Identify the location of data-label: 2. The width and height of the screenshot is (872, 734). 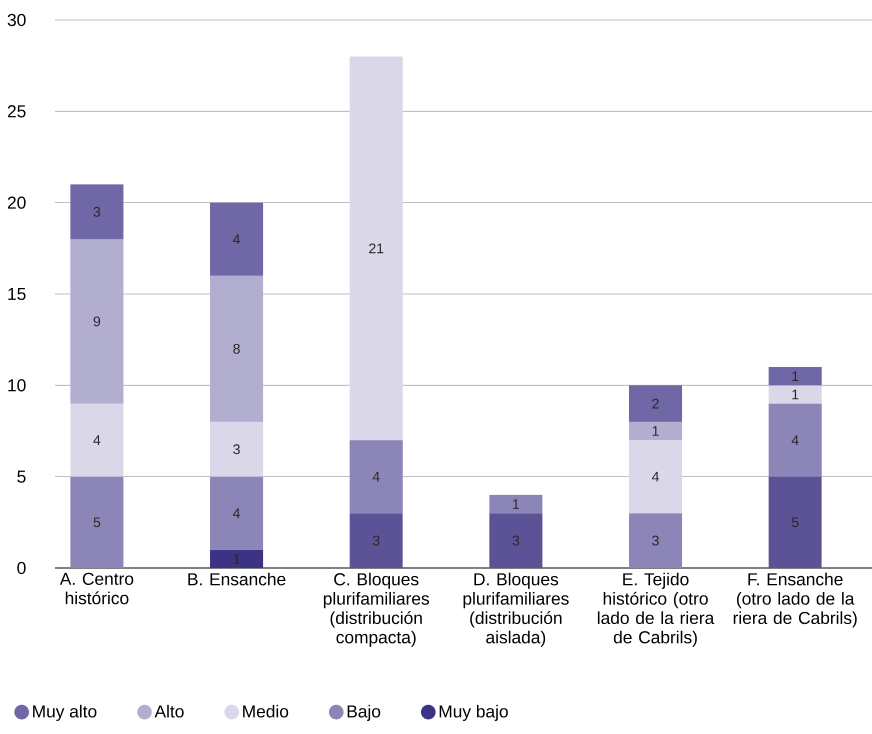
(655, 403).